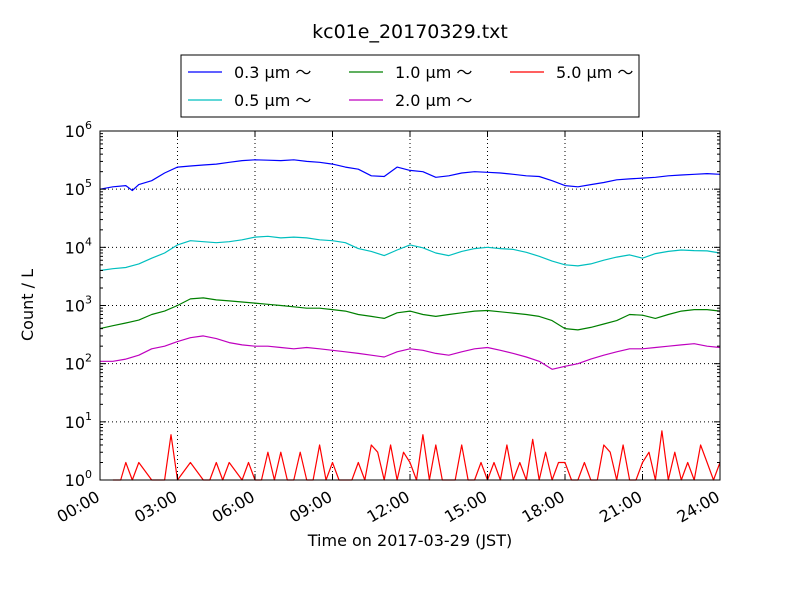  Describe the element at coordinates (410, 32) in the screenshot. I see `chart-title: kc01e_20170329.txt` at that location.